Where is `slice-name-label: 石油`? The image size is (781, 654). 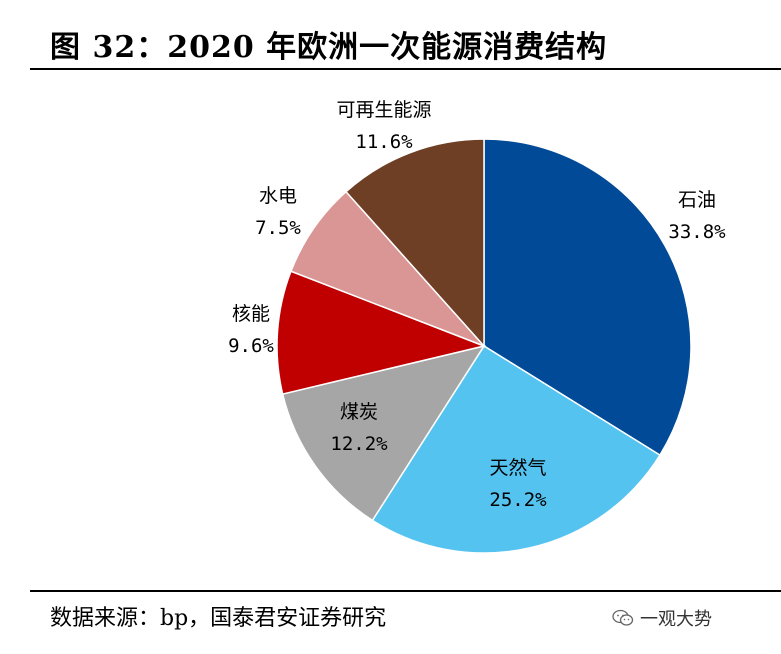
slice-name-label: 石油 is located at coordinates (697, 200).